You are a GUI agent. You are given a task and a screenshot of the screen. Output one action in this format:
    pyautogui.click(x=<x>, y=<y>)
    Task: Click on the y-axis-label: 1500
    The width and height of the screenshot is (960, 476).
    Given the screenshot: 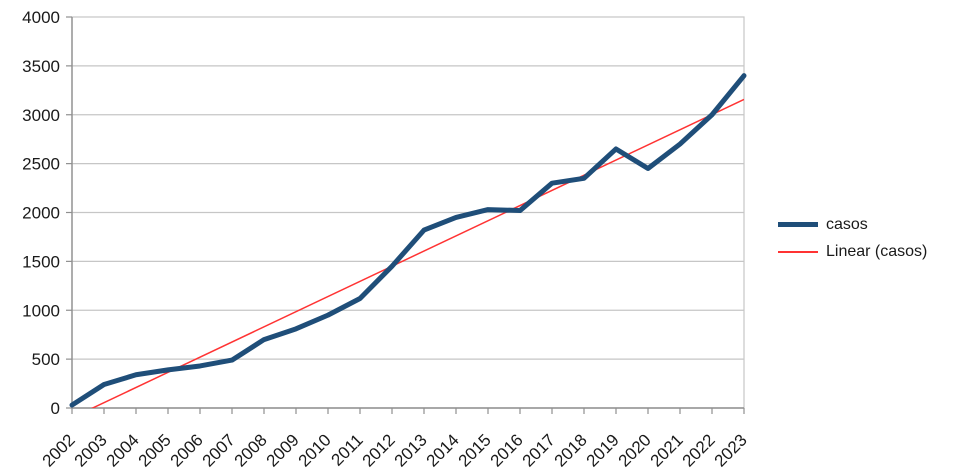 What is the action you would take?
    pyautogui.click(x=41, y=261)
    